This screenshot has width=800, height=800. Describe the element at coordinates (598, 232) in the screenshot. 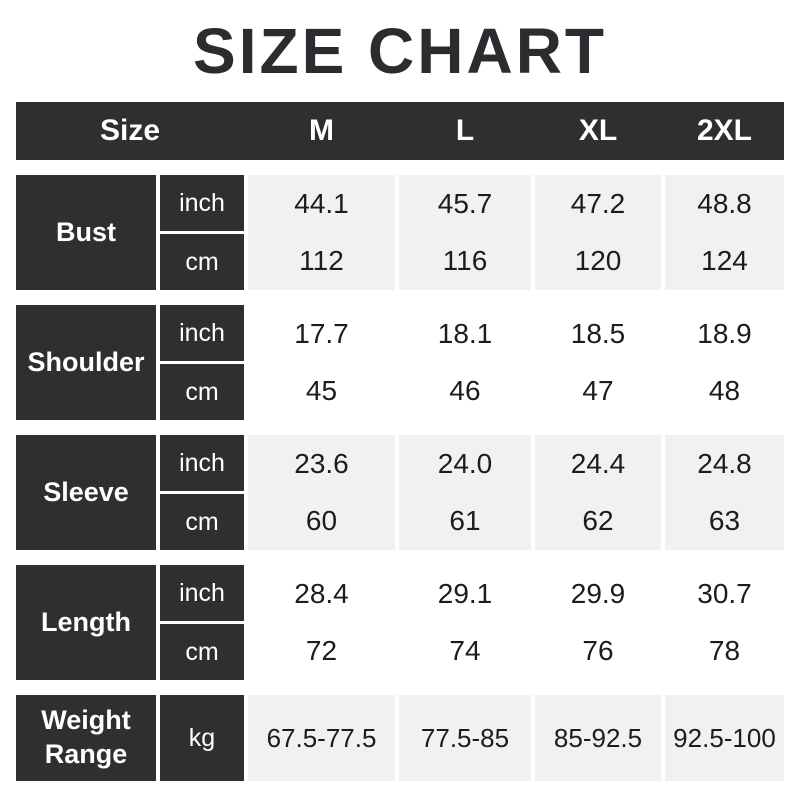

I see `cell-bust-xl: 47.2 120` at that location.